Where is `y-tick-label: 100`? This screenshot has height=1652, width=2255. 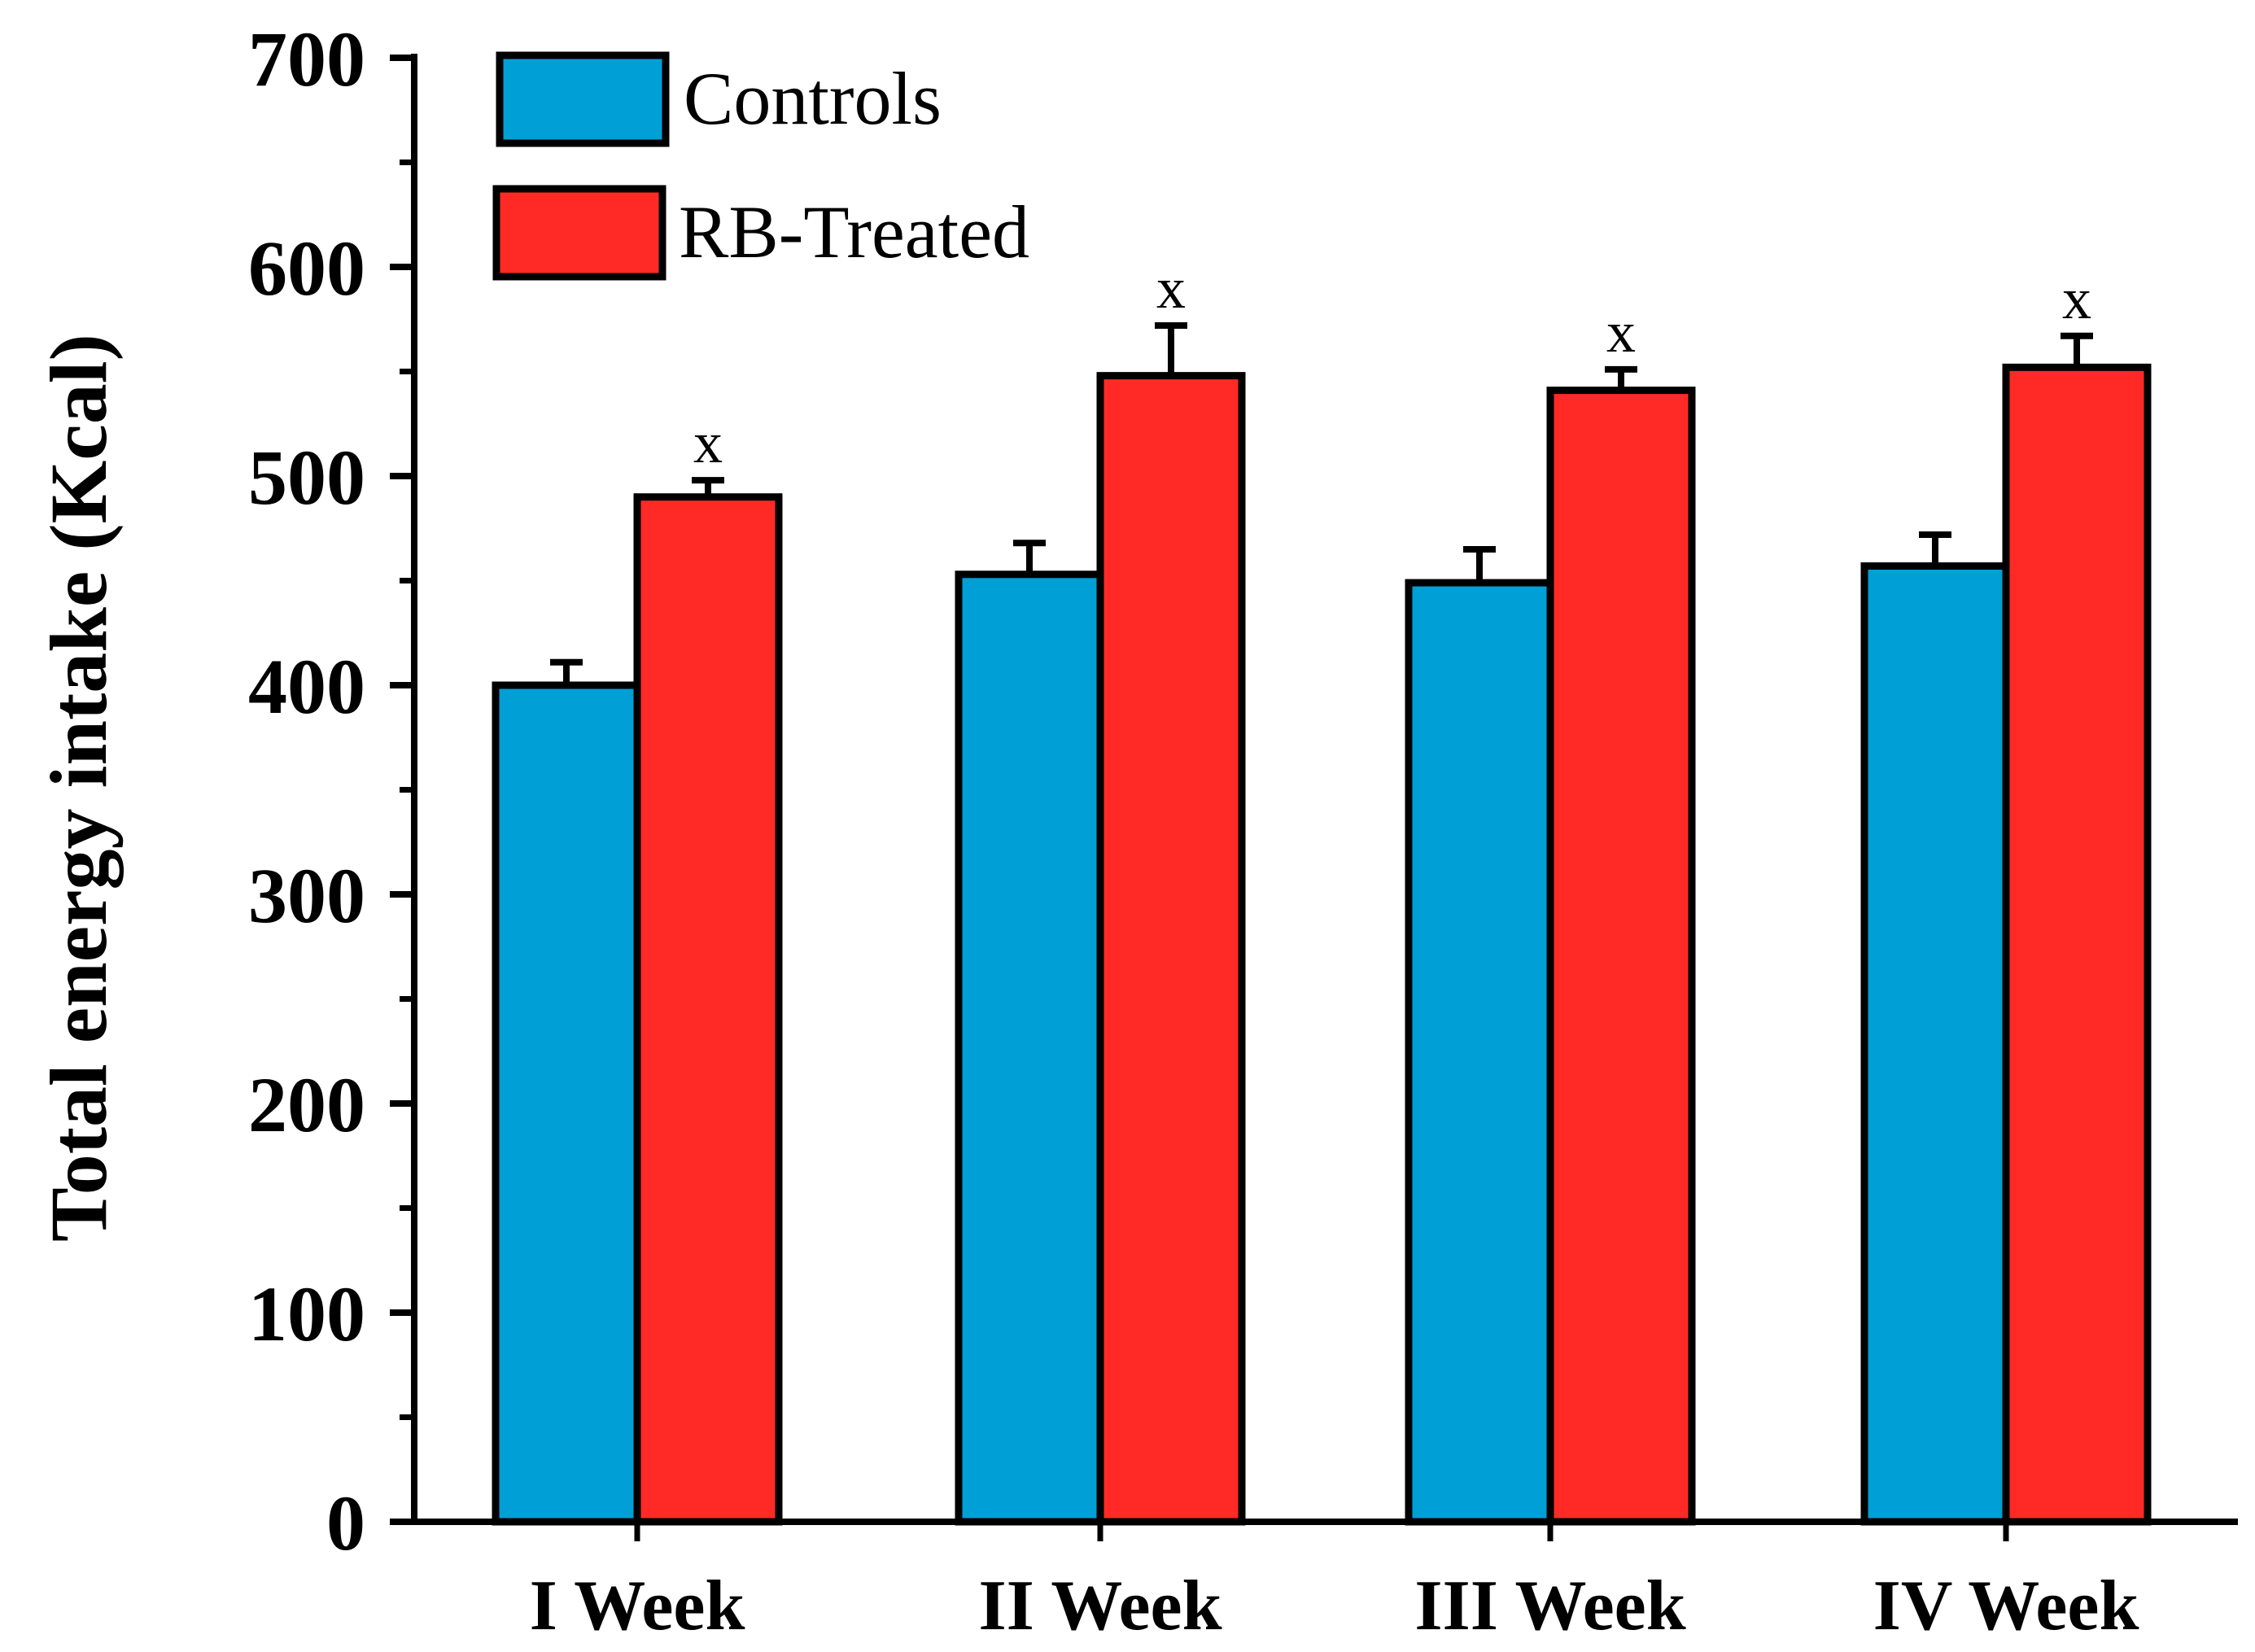 y-tick-label: 100 is located at coordinates (306, 1313).